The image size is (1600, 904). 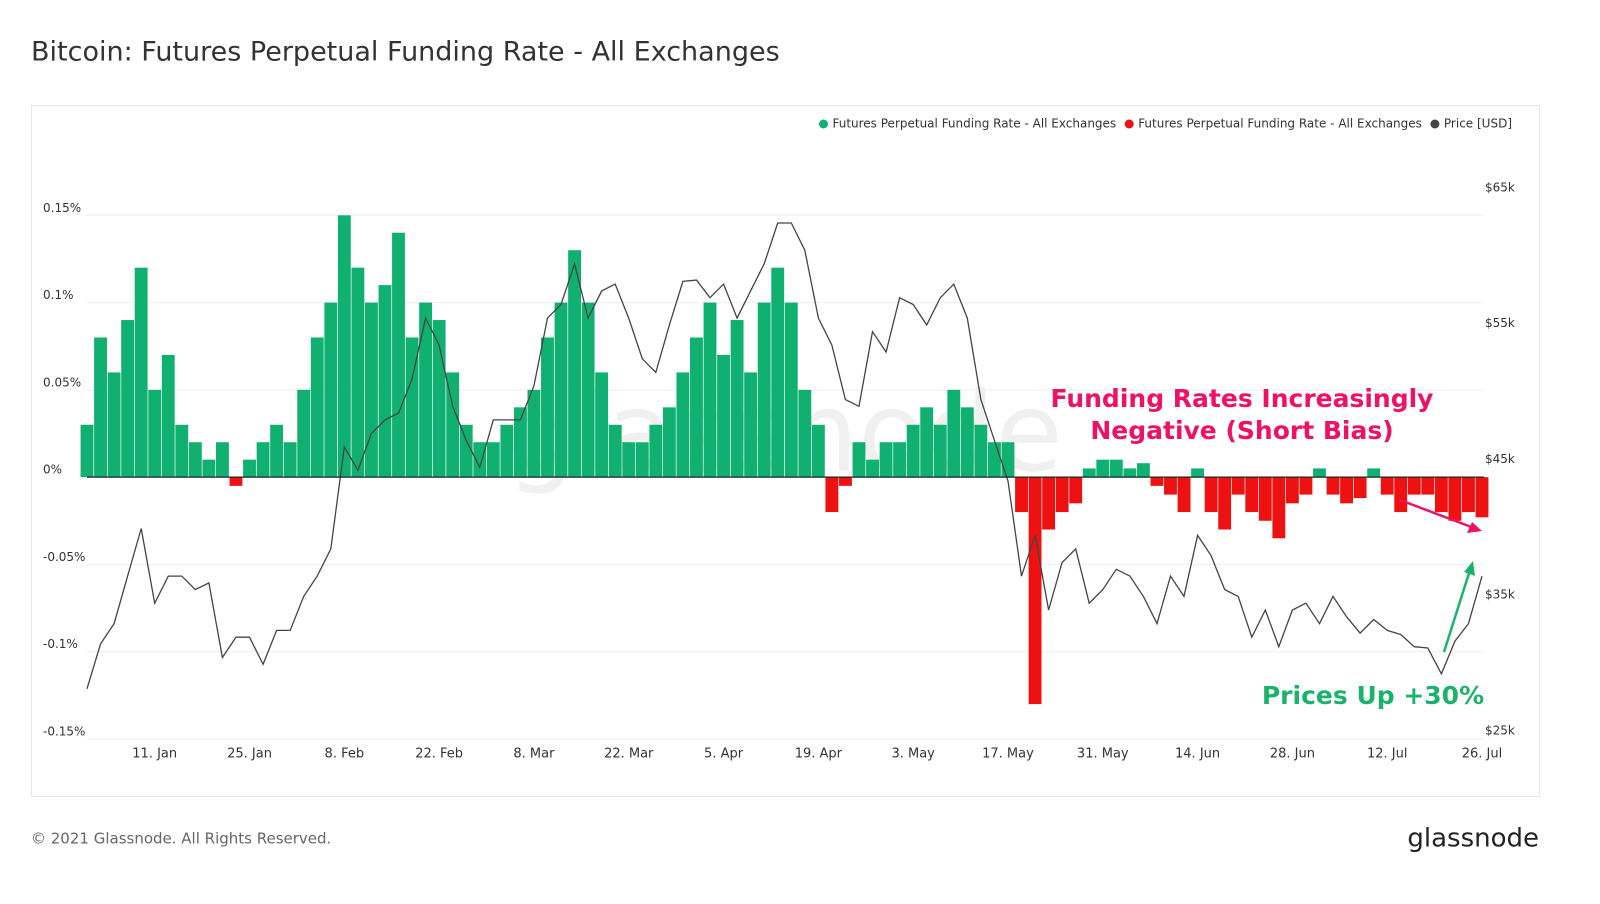 What do you see at coordinates (1387, 754) in the screenshot?
I see `x-tick-label: 12. Jul` at bounding box center [1387, 754].